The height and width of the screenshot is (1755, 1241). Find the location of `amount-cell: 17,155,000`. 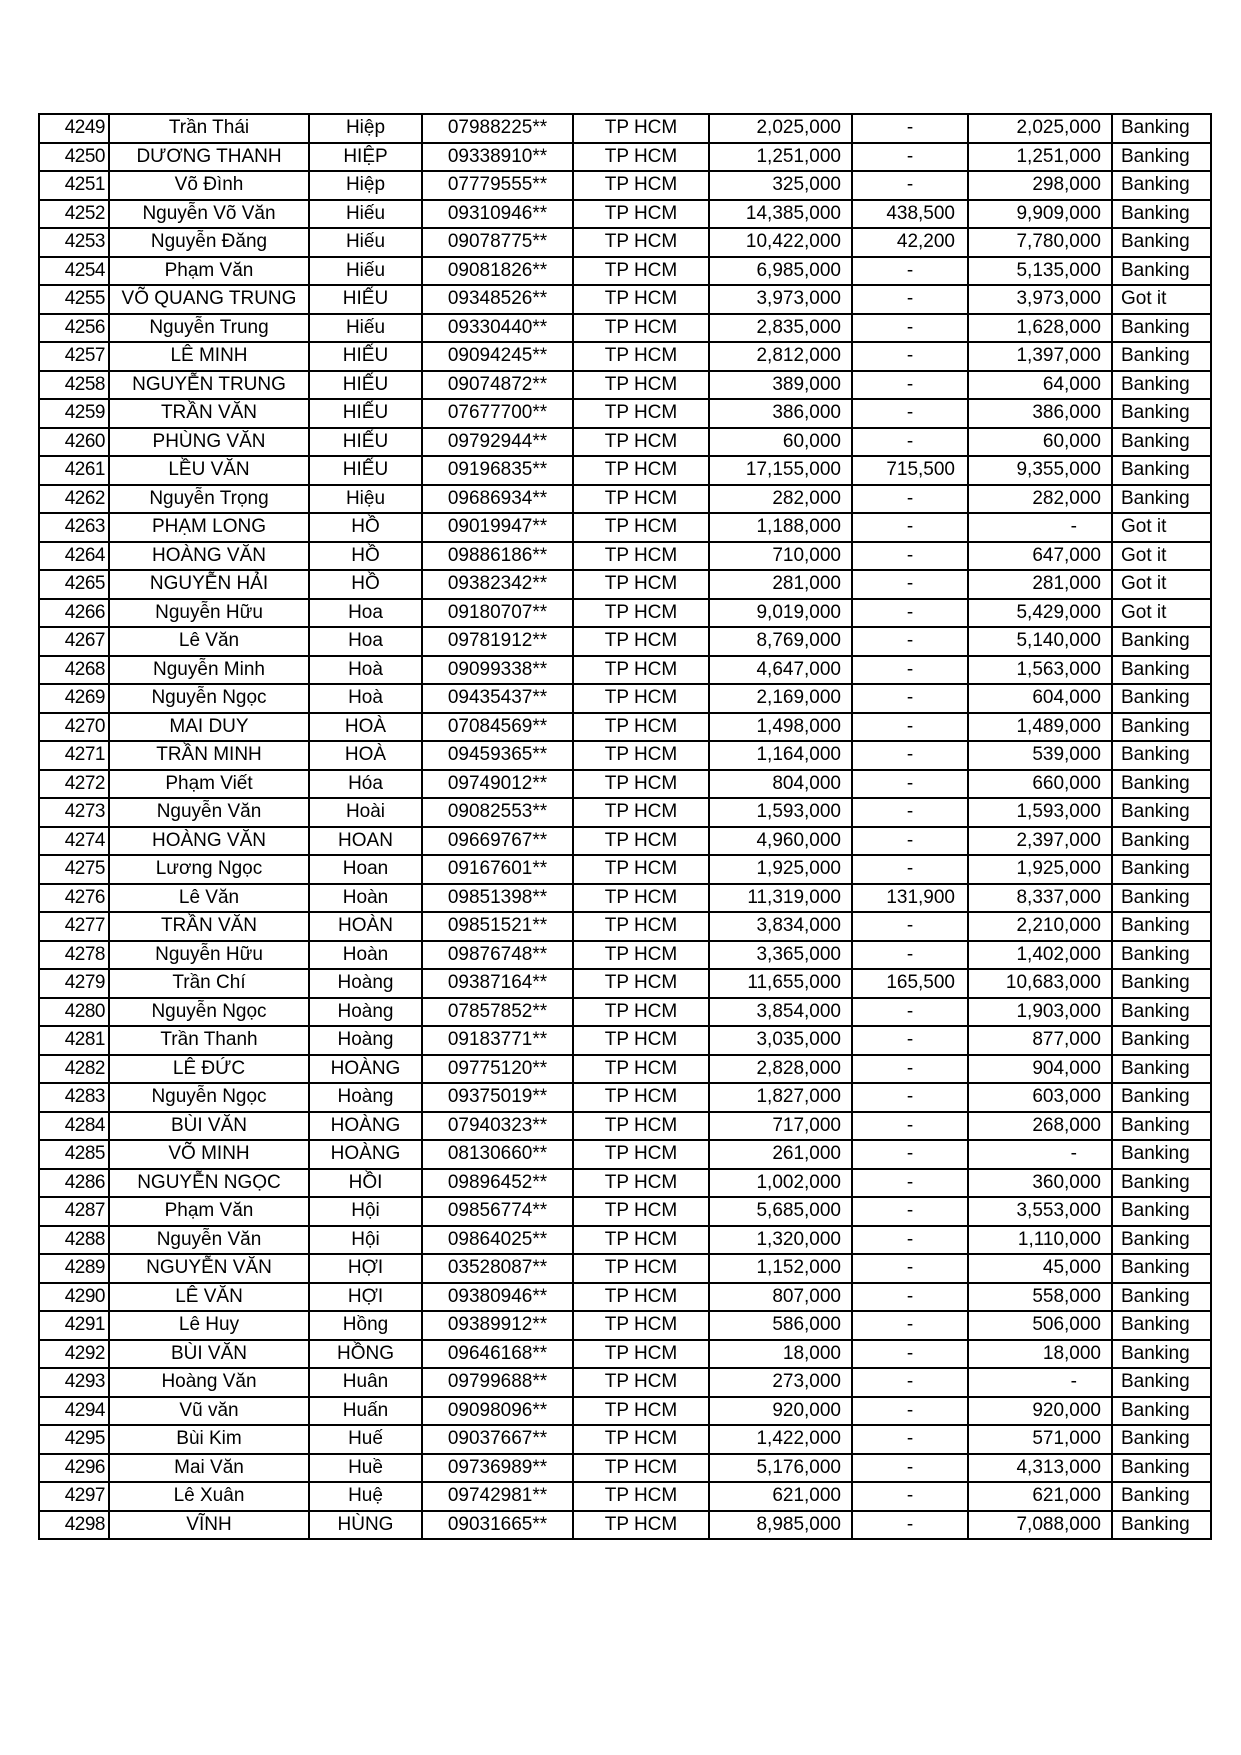

amount-cell: 17,155,000 is located at coordinates (780, 470).